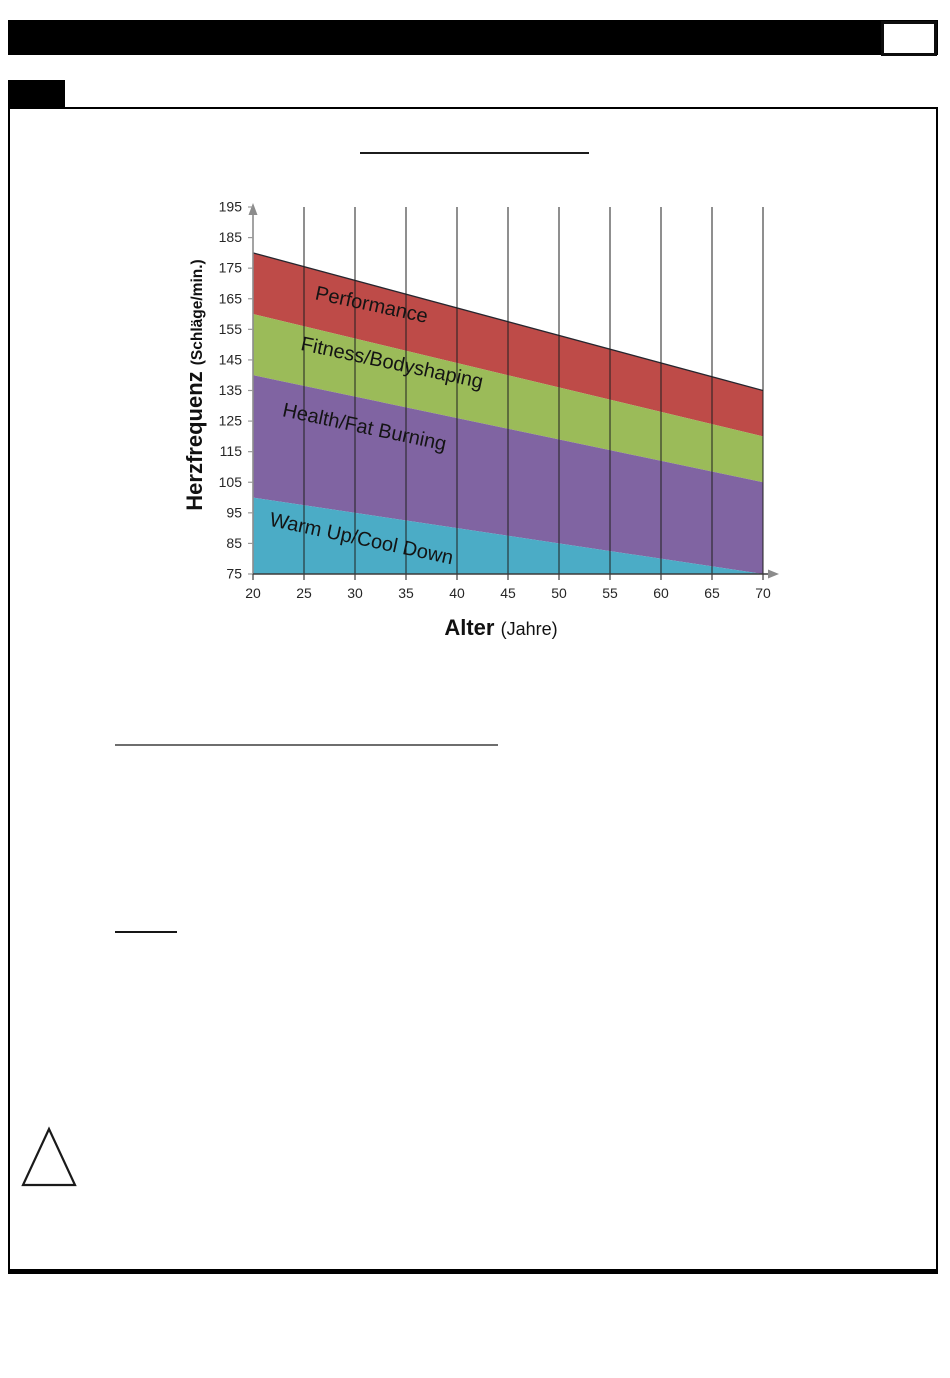  I want to click on y-axis-arrow-icon, so click(253, 209).